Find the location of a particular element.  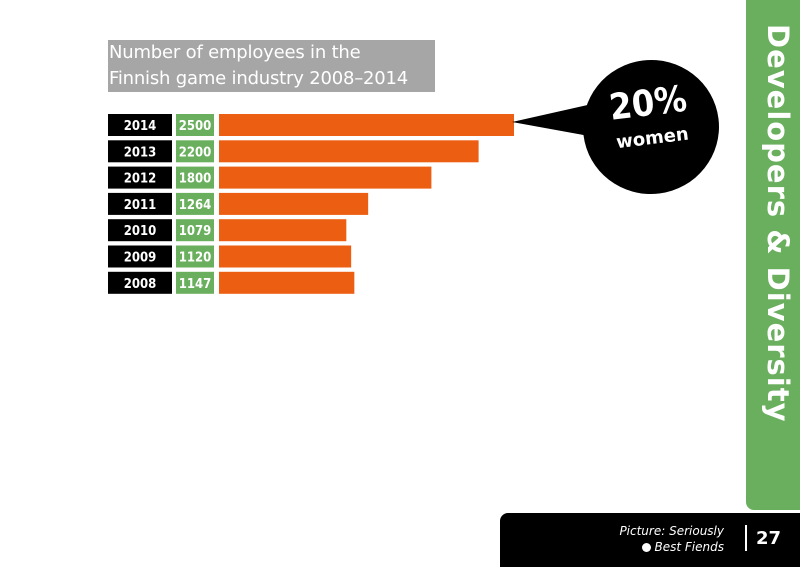

year-label: 2012 is located at coordinates (140, 179).